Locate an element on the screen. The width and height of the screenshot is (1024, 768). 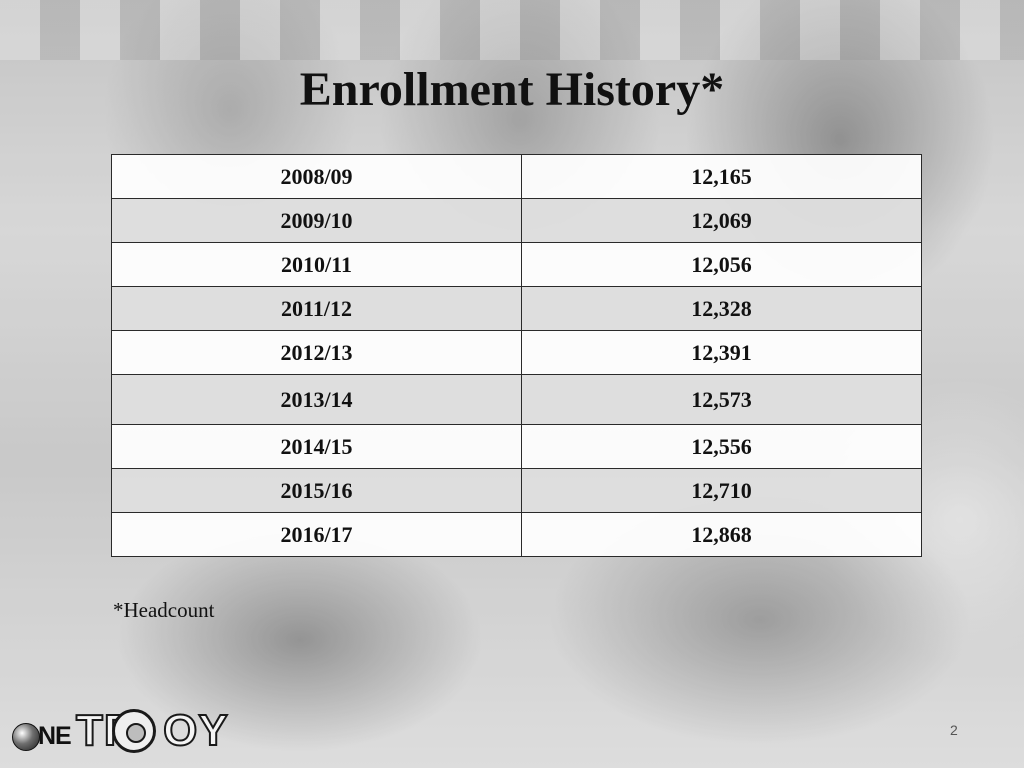
onetroy-logo: NE TR OY is located at coordinates (118, 732).